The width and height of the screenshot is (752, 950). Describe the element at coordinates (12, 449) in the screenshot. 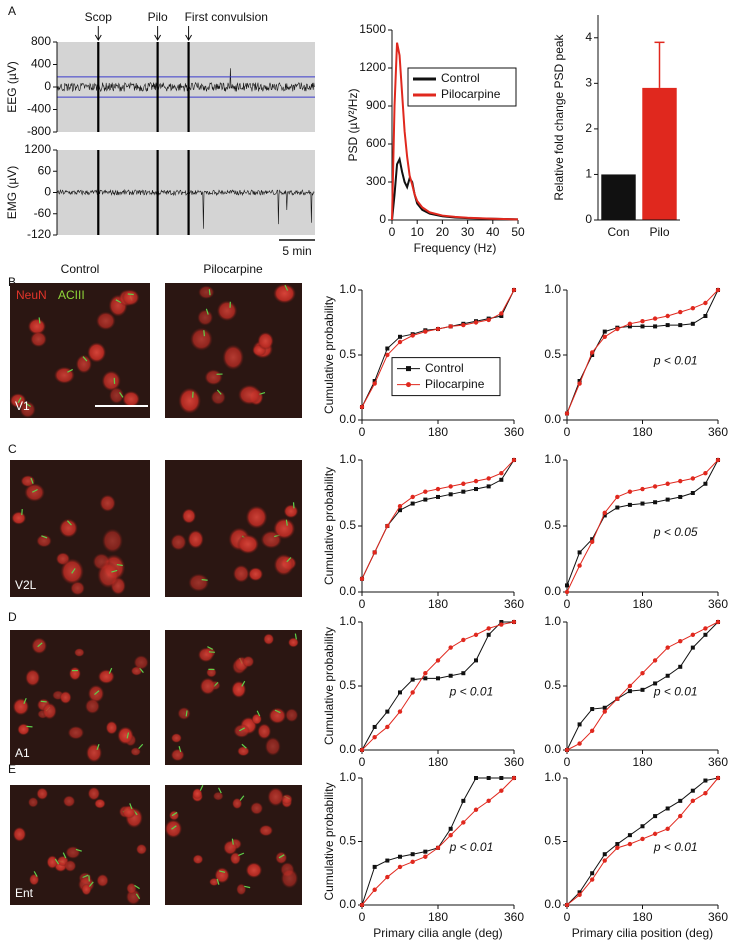

I see `panel-letter: C` at that location.